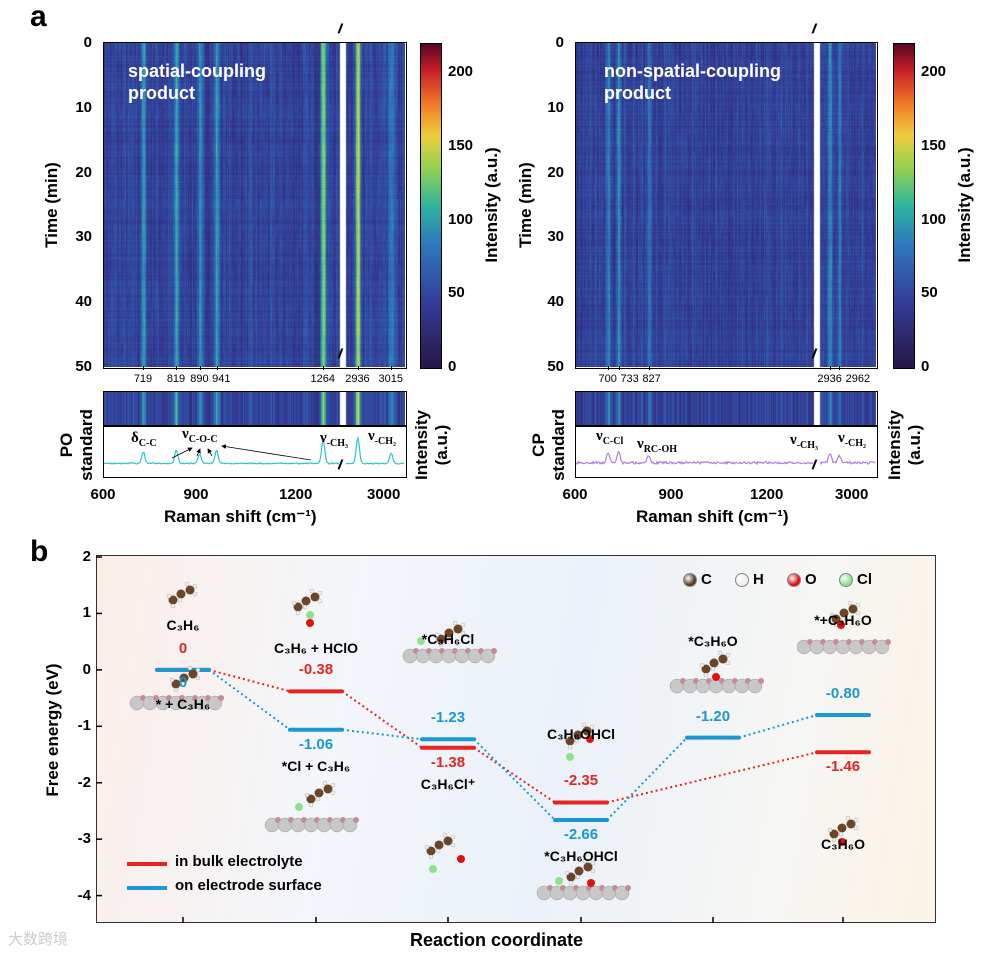 This screenshot has width=982, height=954. Describe the element at coordinates (461, 219) in the screenshot. I see `colorbar-tick-label: 100` at that location.